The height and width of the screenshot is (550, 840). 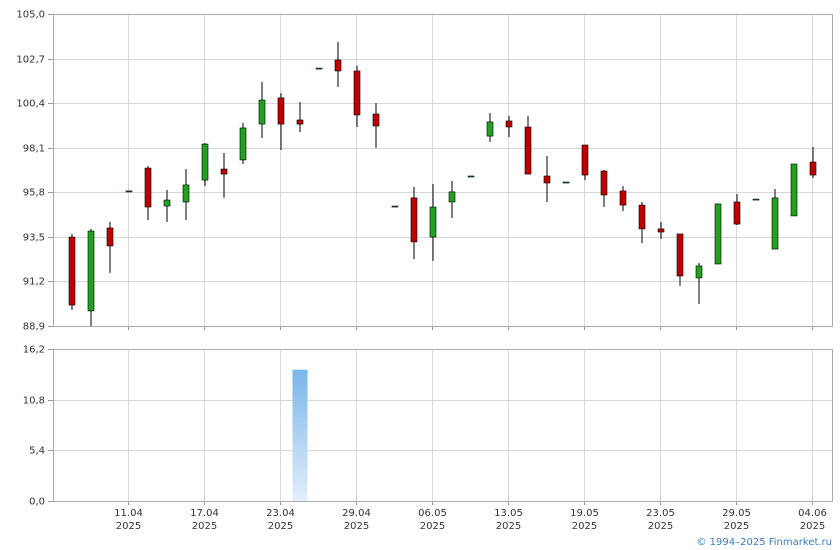 I want to click on x-tick-label: 06.05, so click(x=432, y=513).